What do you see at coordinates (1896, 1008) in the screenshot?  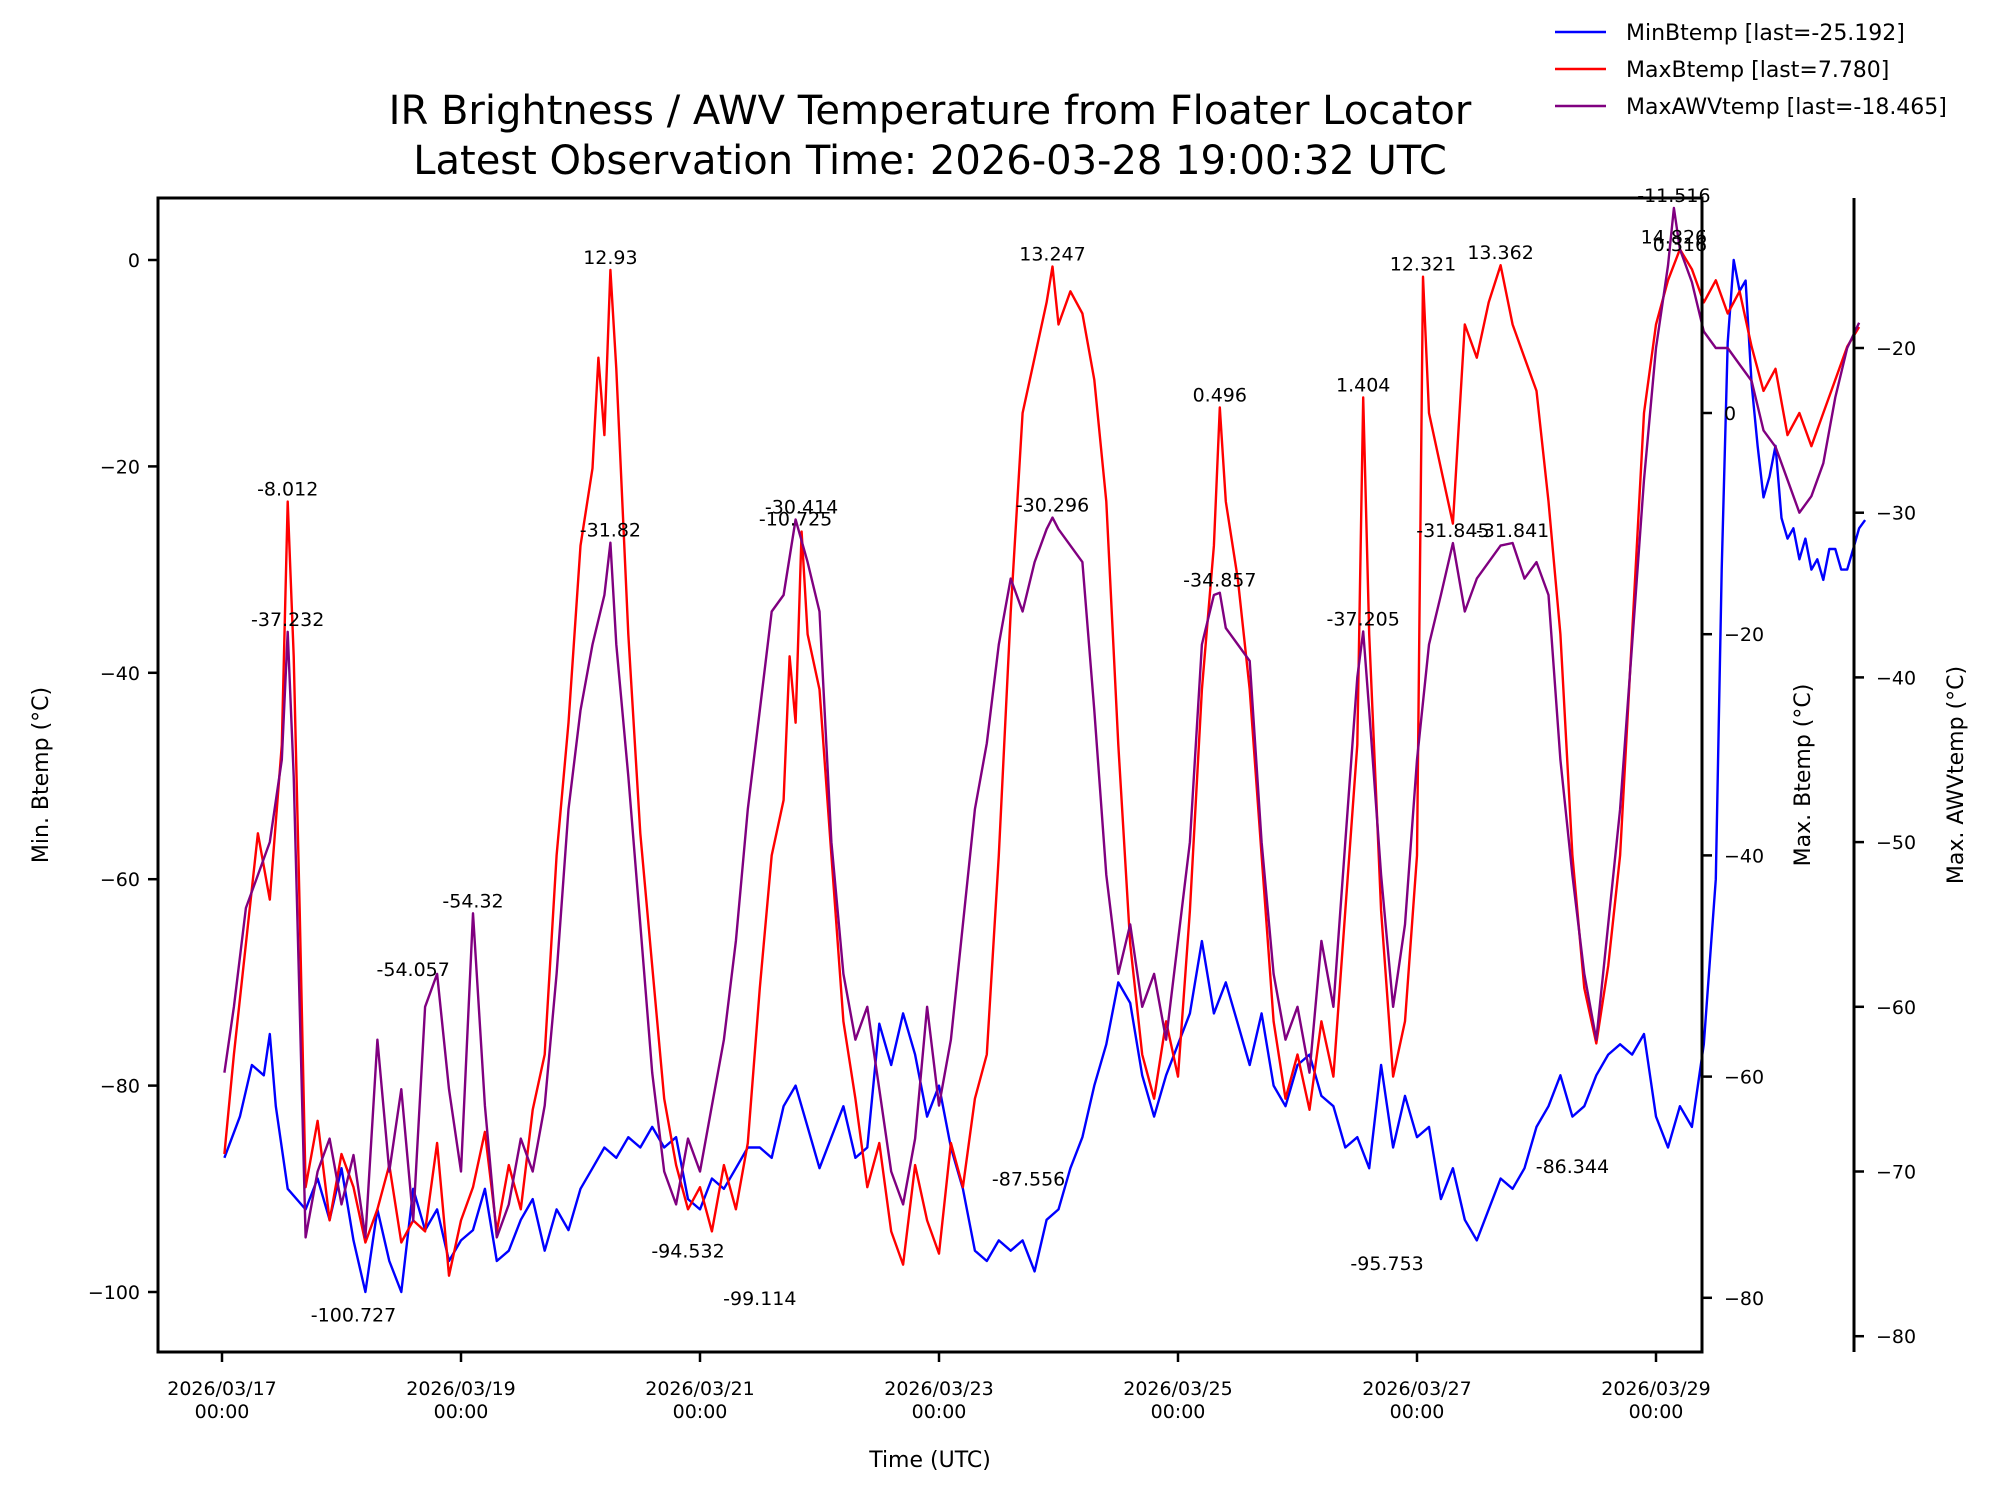 I see `right2-tick-label: −60` at bounding box center [1896, 1008].